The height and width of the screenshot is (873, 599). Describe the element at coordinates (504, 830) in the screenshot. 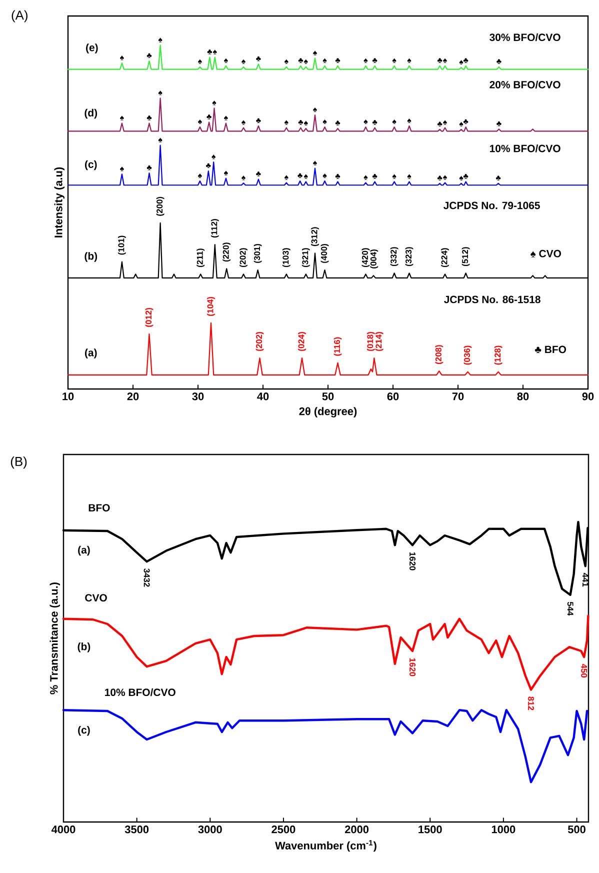

I see `x-tick-label: 1000` at that location.